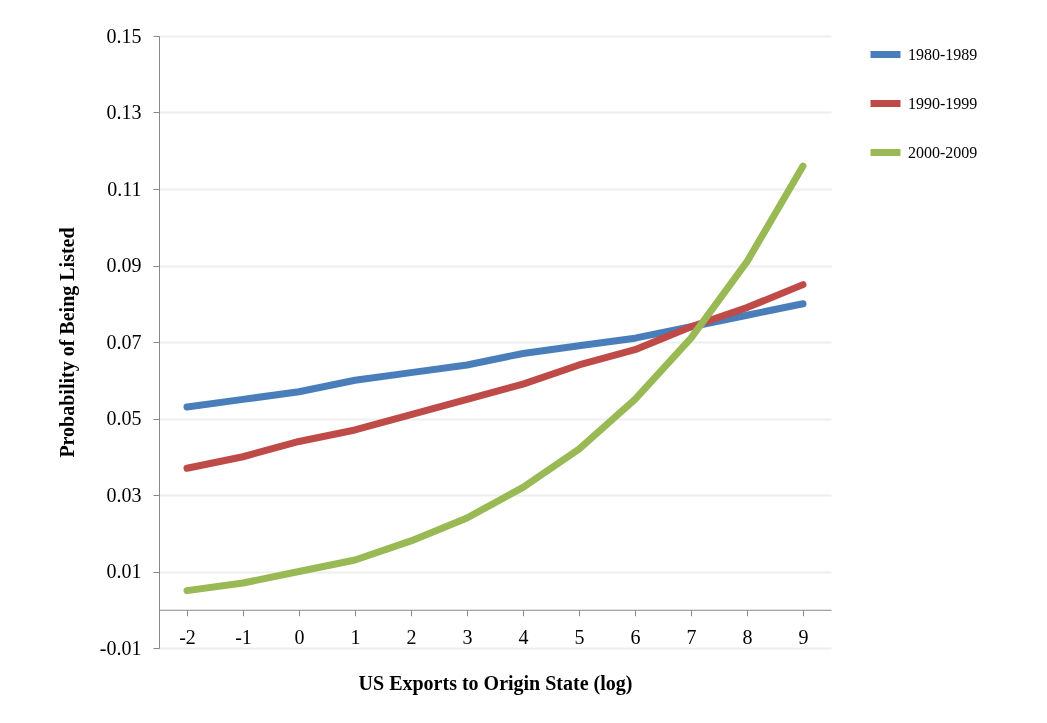  Describe the element at coordinates (355, 637) in the screenshot. I see `x-tick-label: 1` at that location.